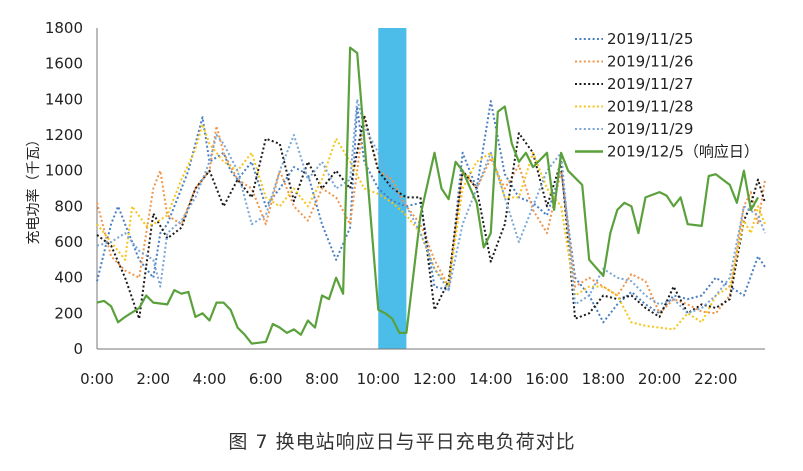 This screenshot has width=803, height=471. Describe the element at coordinates (659, 379) in the screenshot. I see `x-tick-label: 20:00` at that location.